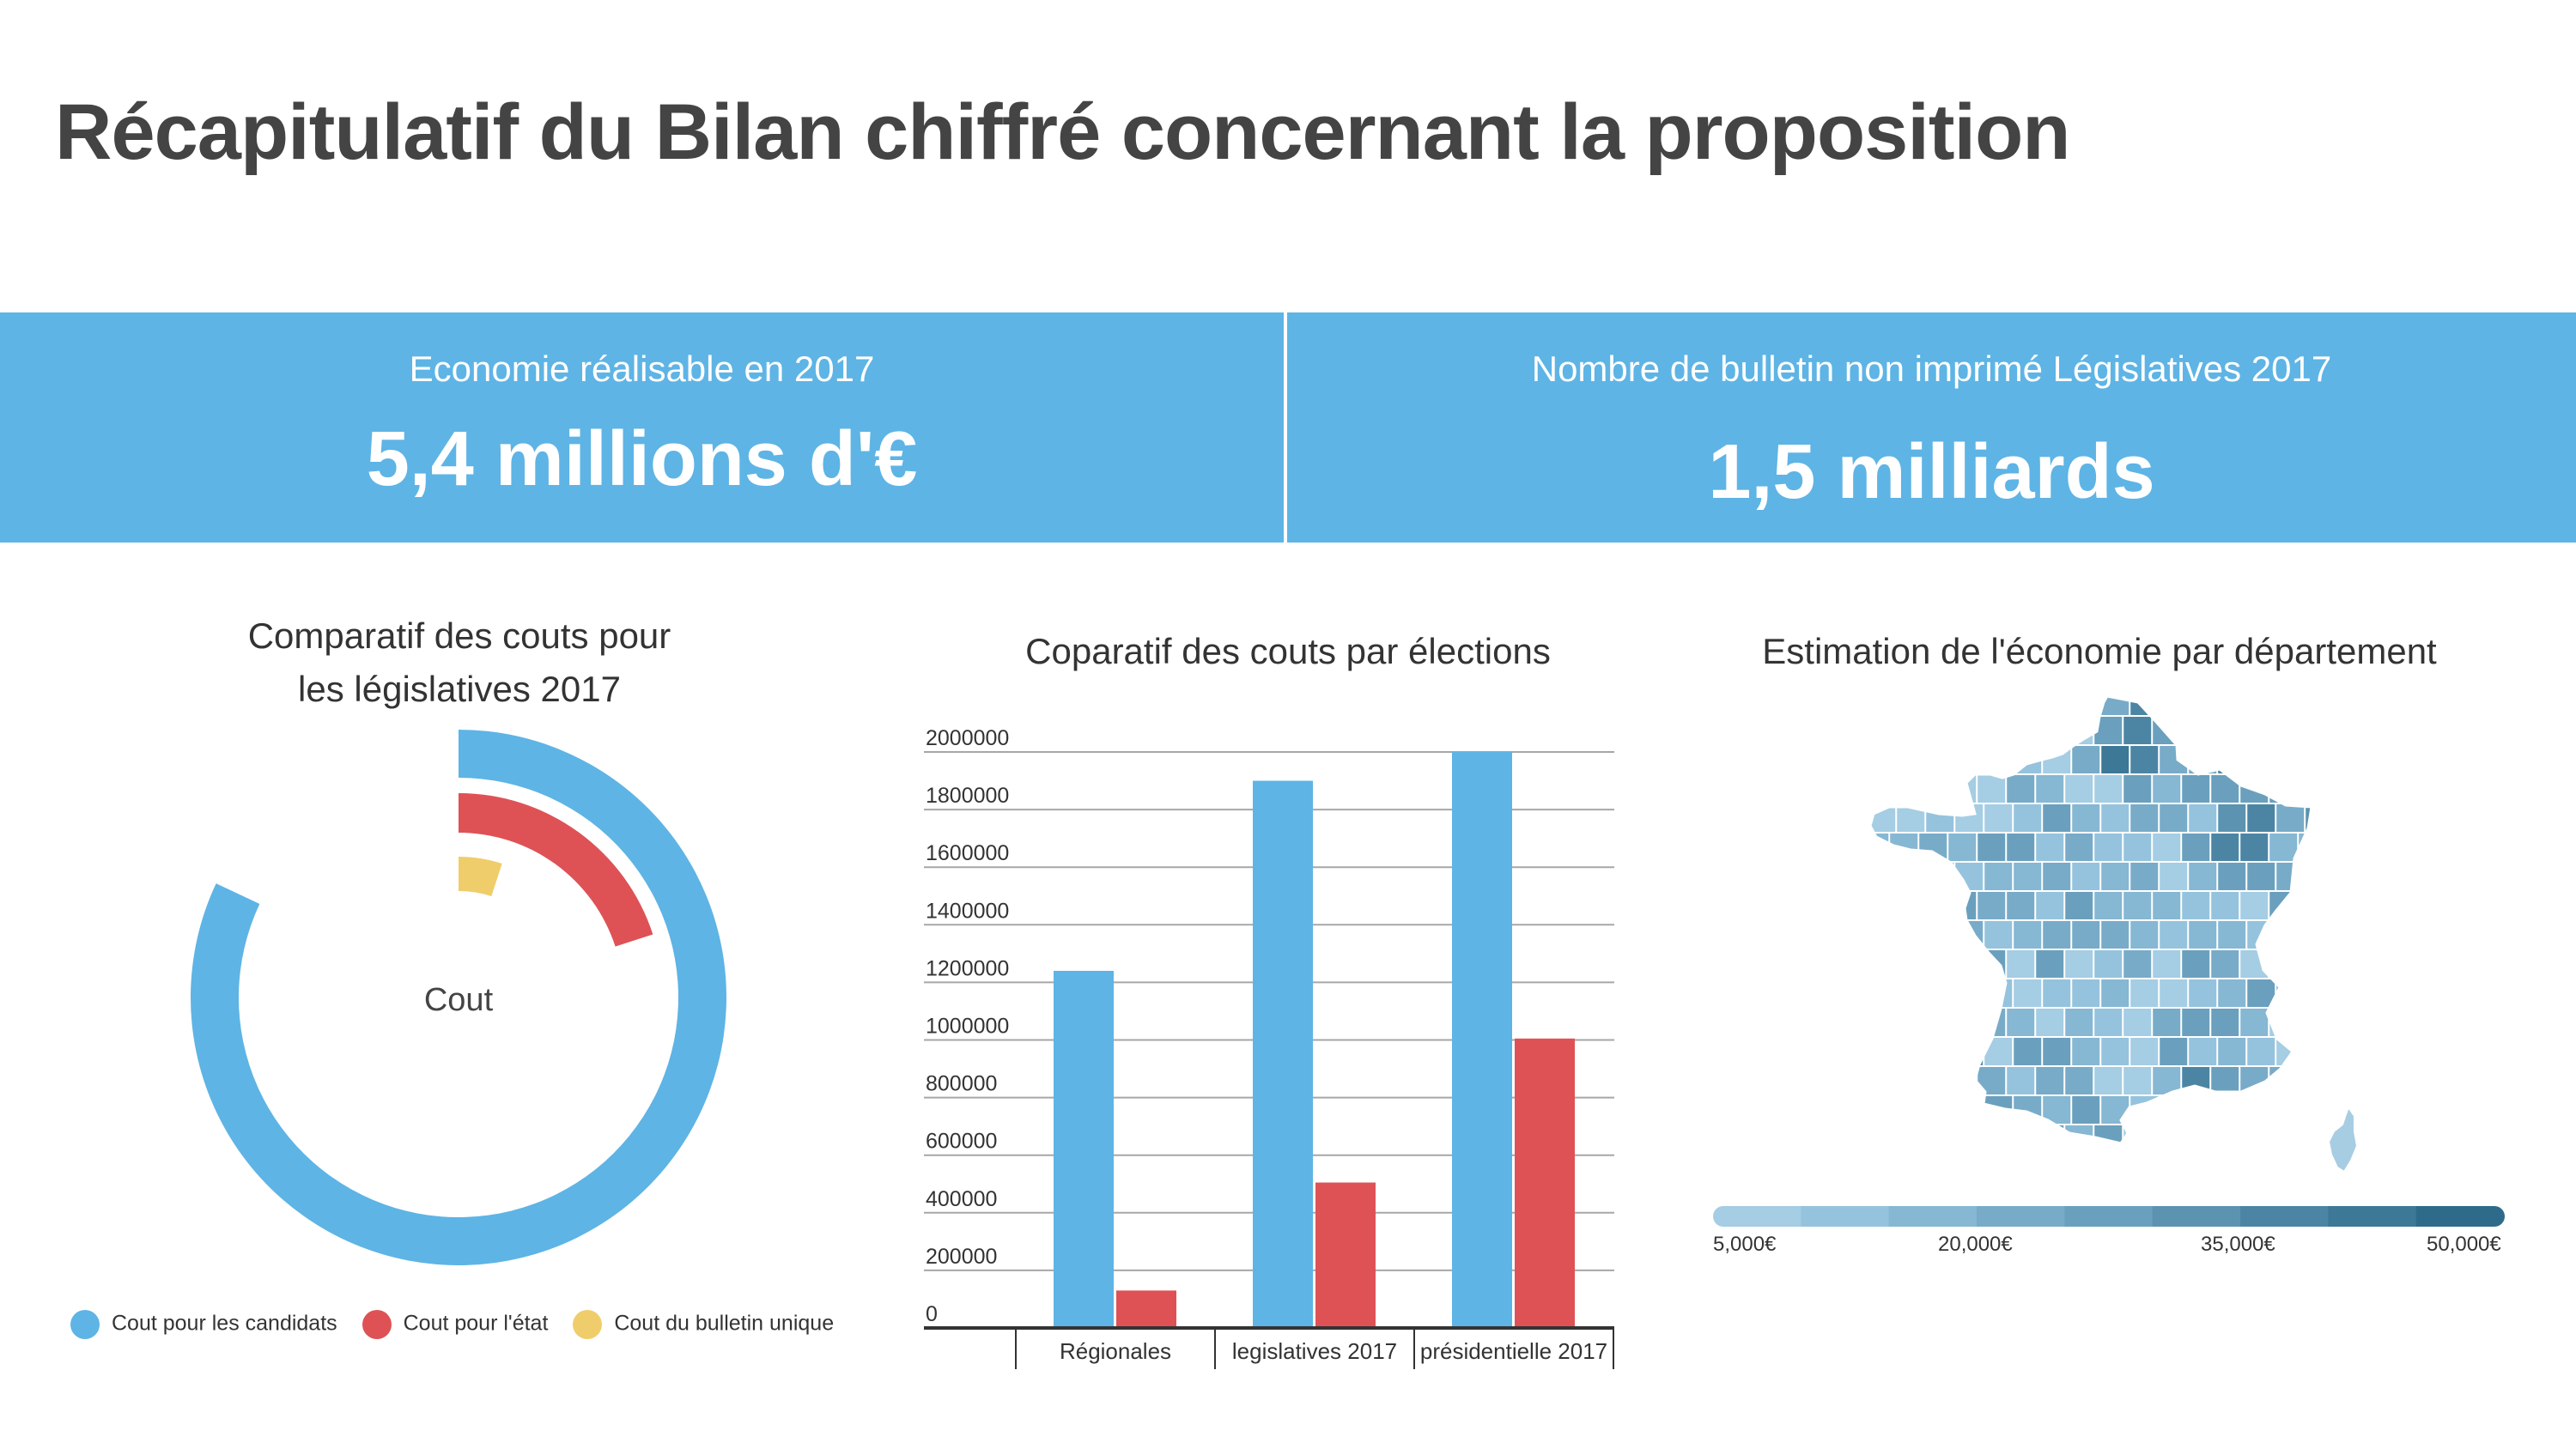  What do you see at coordinates (1745, 1244) in the screenshot?
I see `scale-label-min: 5,000€` at bounding box center [1745, 1244].